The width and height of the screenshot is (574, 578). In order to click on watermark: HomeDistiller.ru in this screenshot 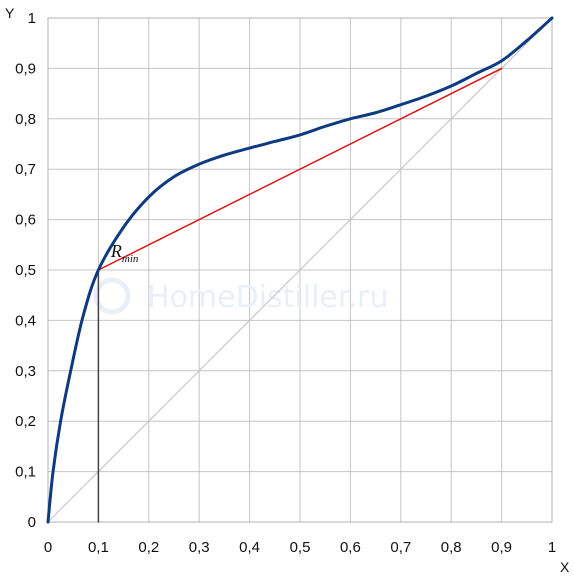, I will do `click(240, 296)`.